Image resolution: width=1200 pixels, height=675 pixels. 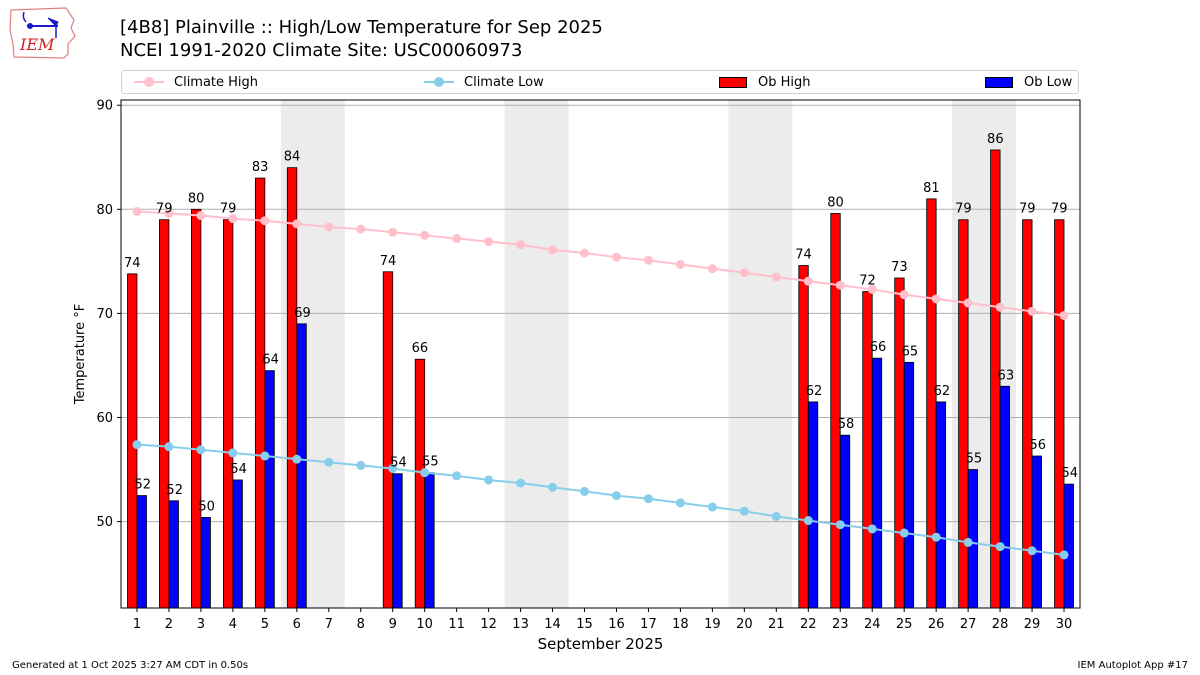 I want to click on legend-label-climate-low: Climate Low, so click(x=504, y=82).